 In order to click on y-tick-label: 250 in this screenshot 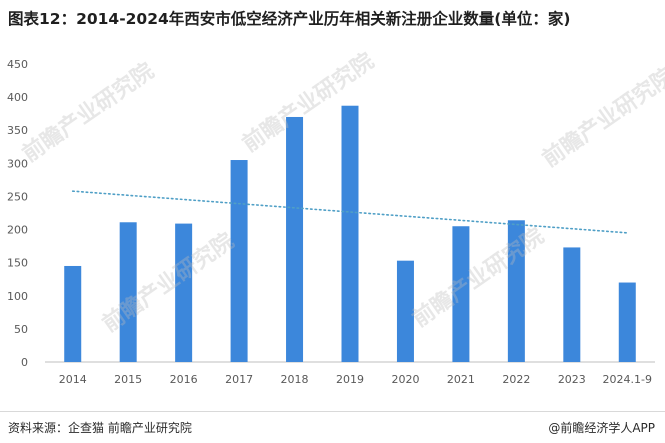, I will do `click(17, 196)`.